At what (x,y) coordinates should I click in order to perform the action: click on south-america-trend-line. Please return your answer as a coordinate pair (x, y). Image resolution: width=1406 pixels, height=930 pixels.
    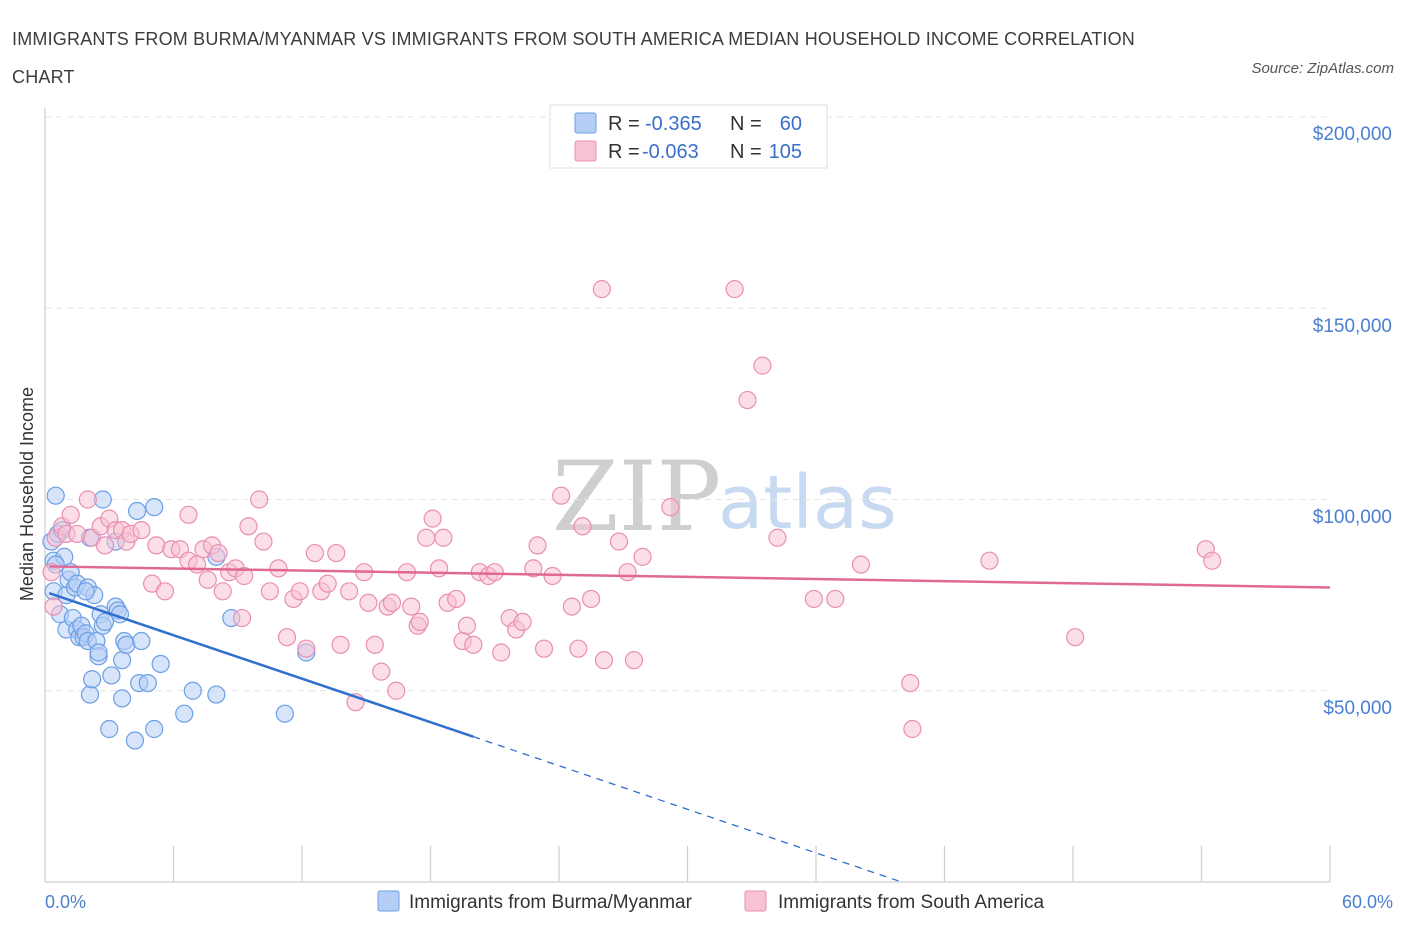
    Looking at the image, I should click on (690, 577).